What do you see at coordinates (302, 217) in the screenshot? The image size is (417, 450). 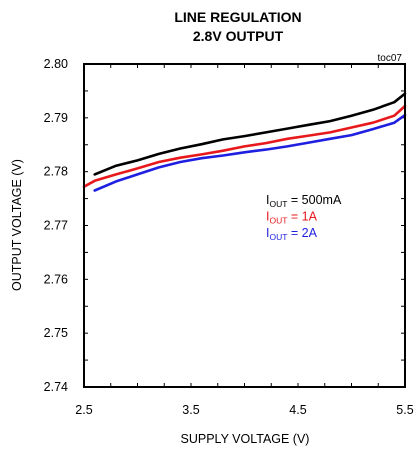 I see `legend-entry-tail: = 1A` at bounding box center [302, 217].